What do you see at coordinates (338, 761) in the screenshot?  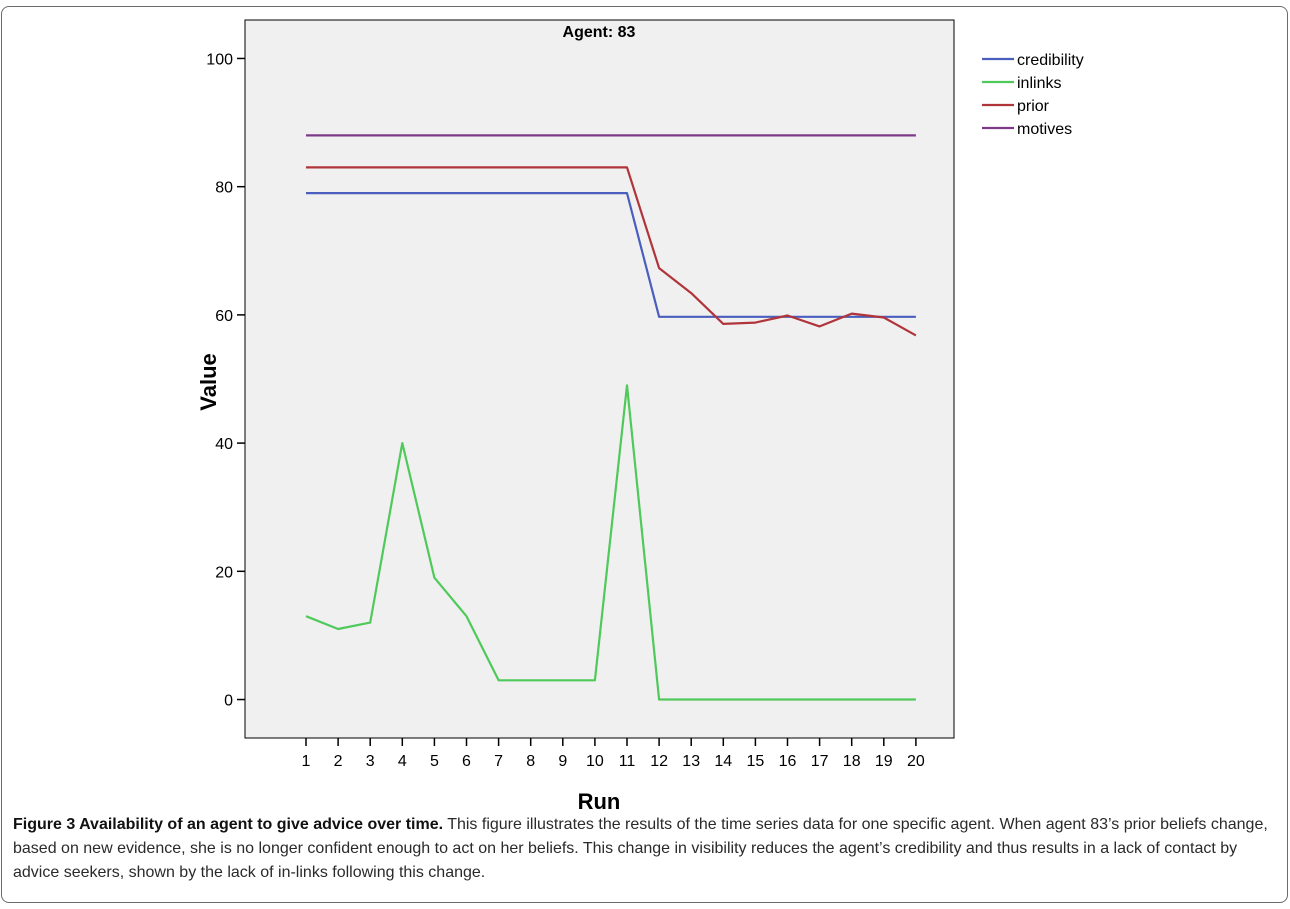 I see `x-tick-label: 2` at bounding box center [338, 761].